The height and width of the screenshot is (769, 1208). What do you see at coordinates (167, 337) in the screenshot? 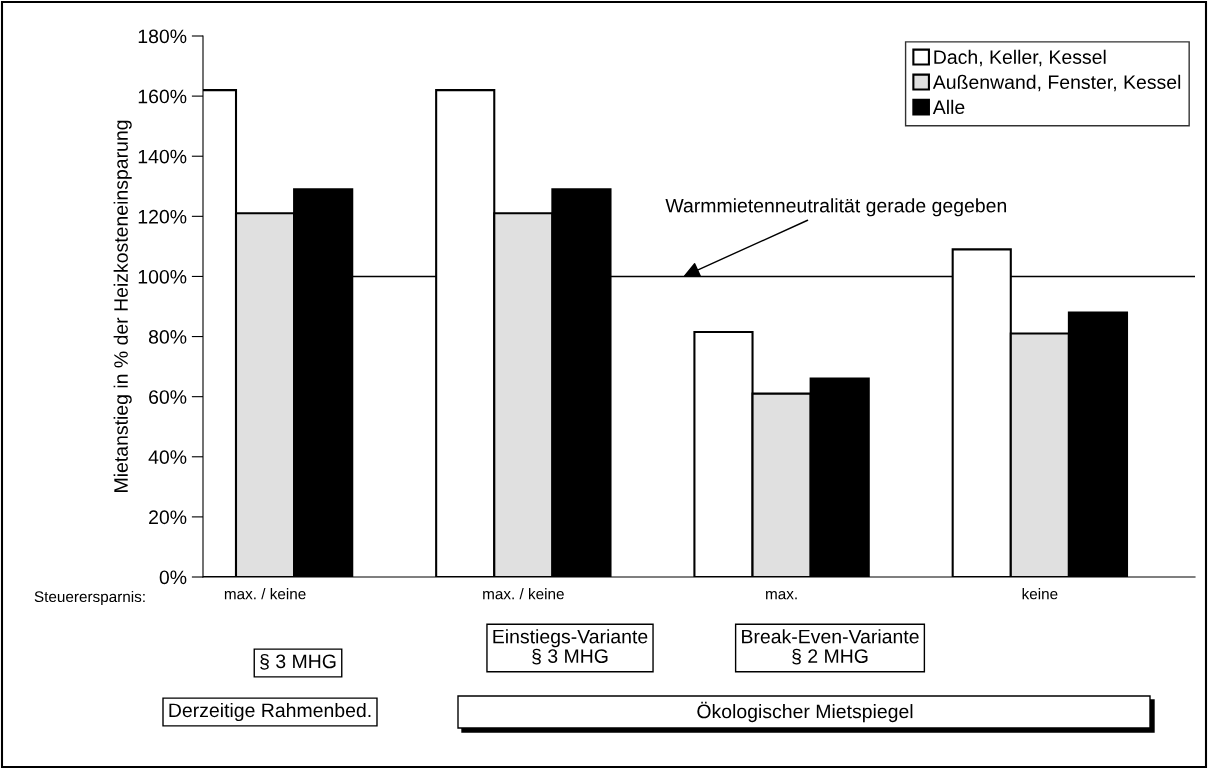
I see `y-tick-label: 80%` at bounding box center [167, 337].